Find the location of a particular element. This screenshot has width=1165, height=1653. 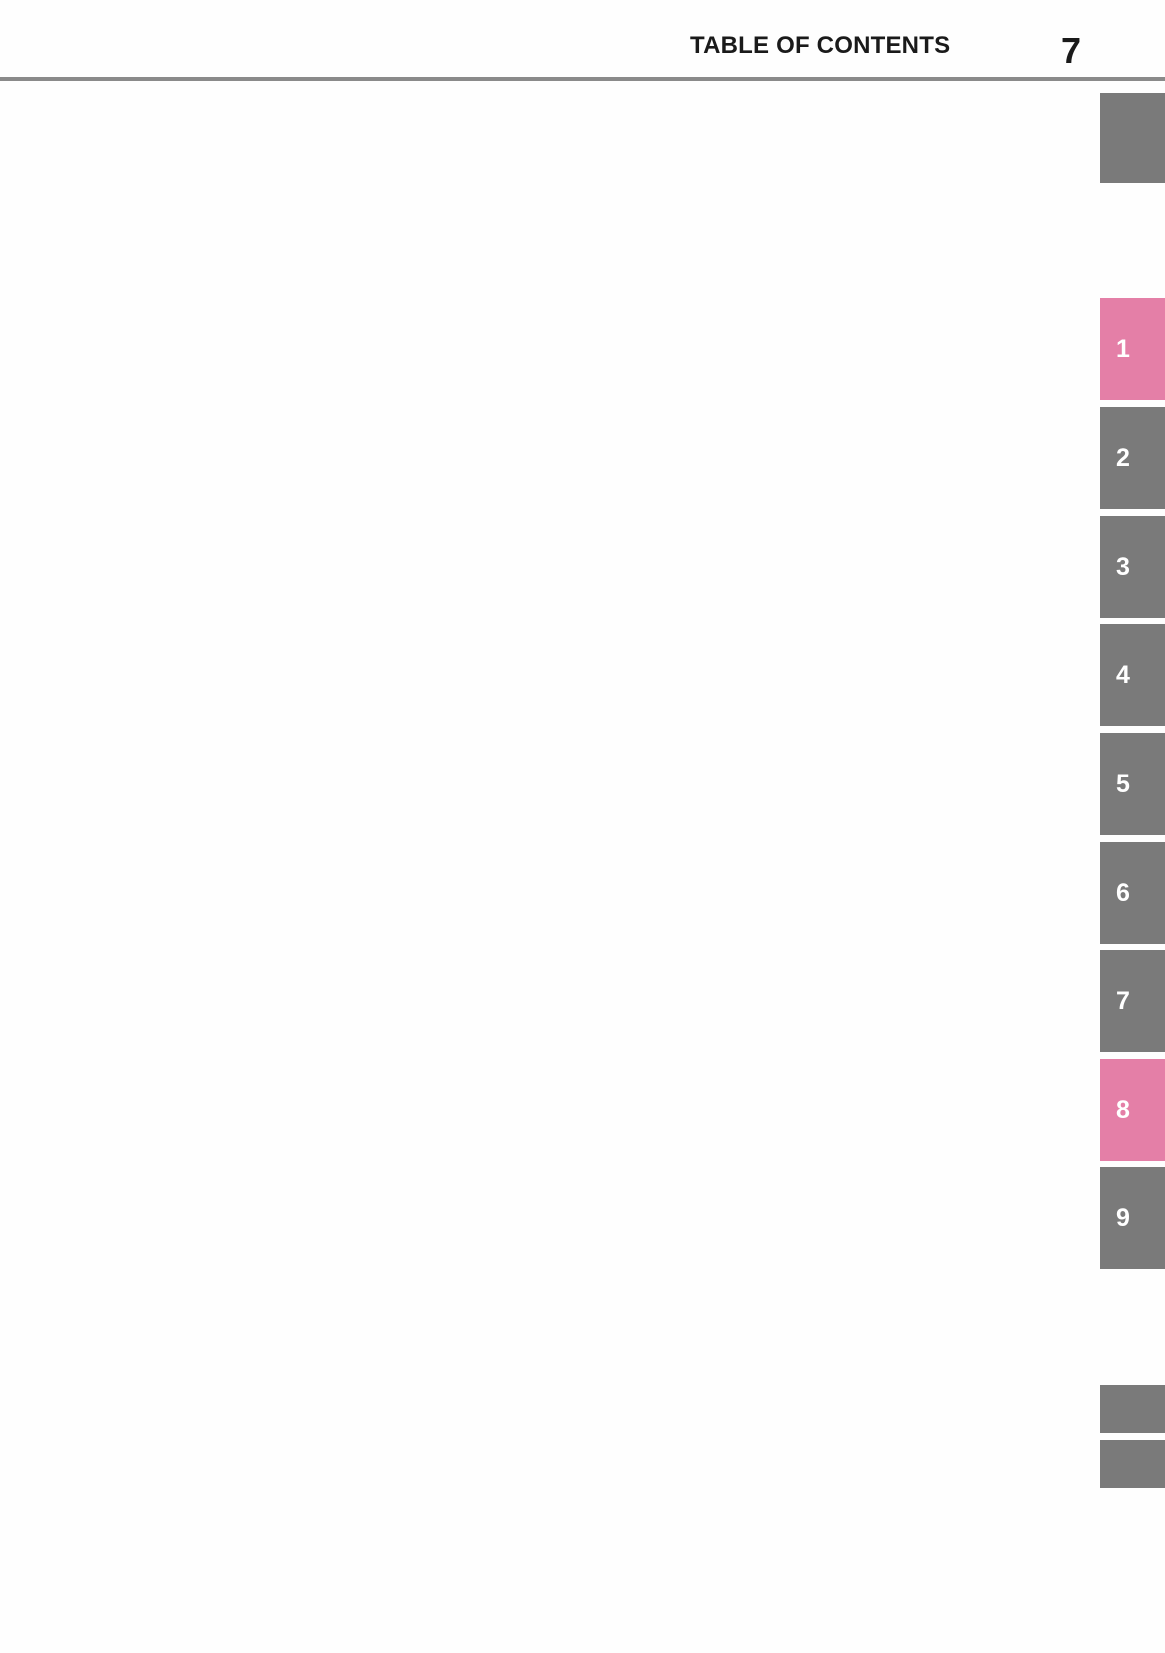

page-title: TABLE OF CONTENTS is located at coordinates (820, 45).